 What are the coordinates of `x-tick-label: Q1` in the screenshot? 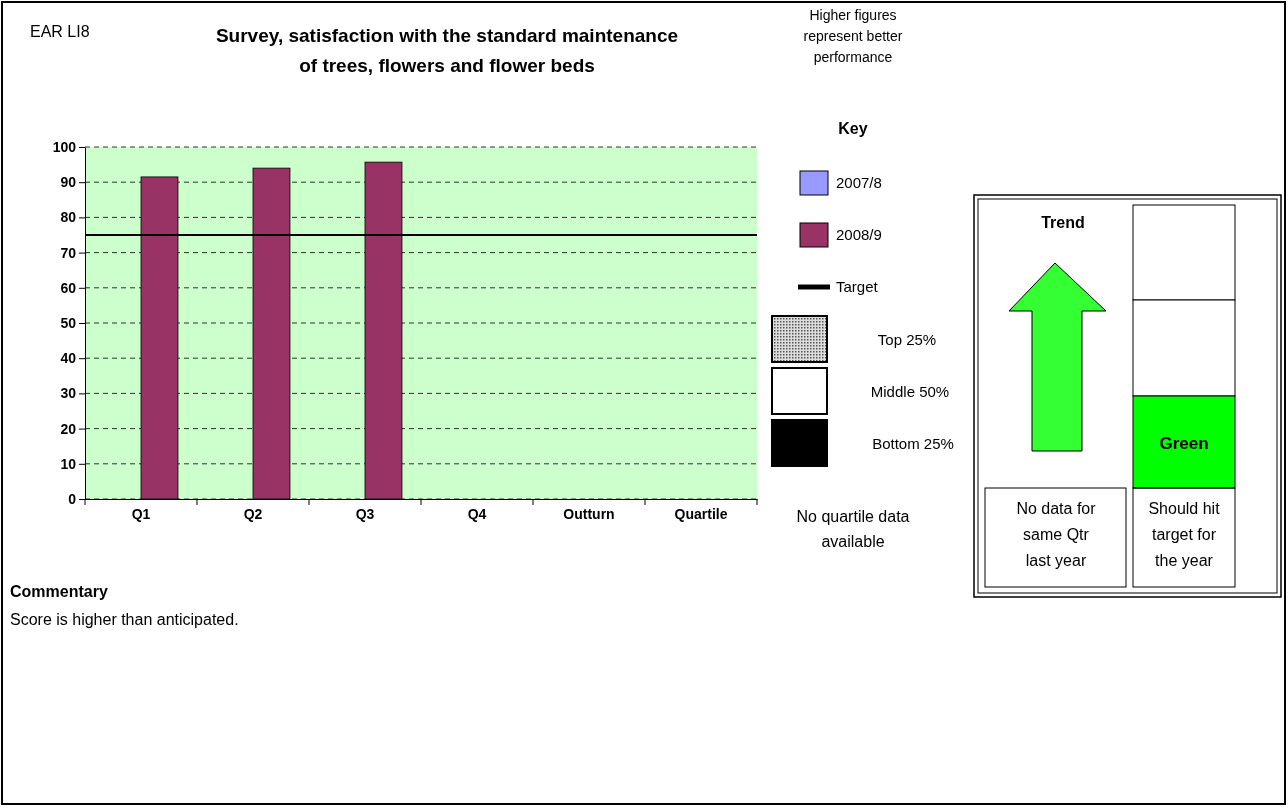 It's located at (141, 513).